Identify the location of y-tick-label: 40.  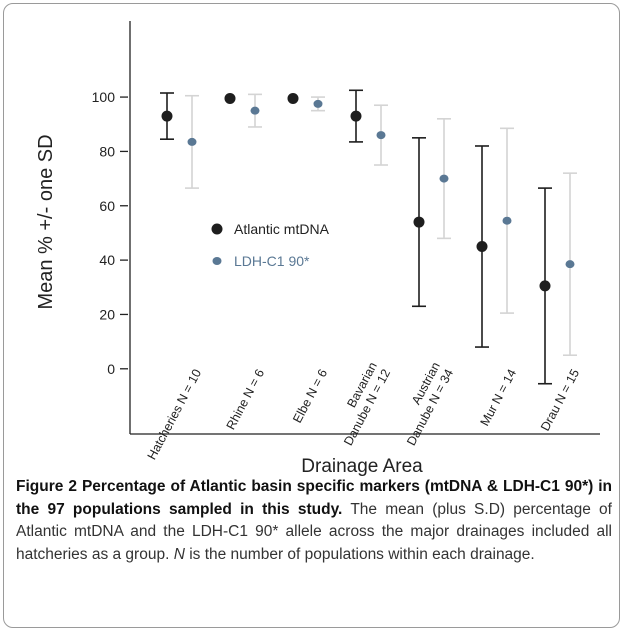
(107, 260).